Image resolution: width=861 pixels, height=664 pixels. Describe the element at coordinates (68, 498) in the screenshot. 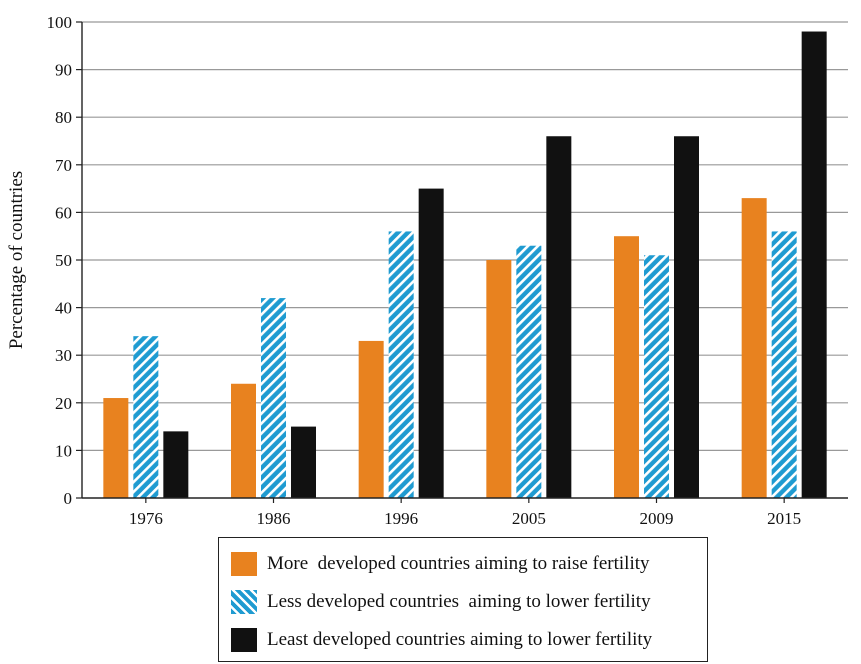

I see `y-tick-label: 0` at that location.